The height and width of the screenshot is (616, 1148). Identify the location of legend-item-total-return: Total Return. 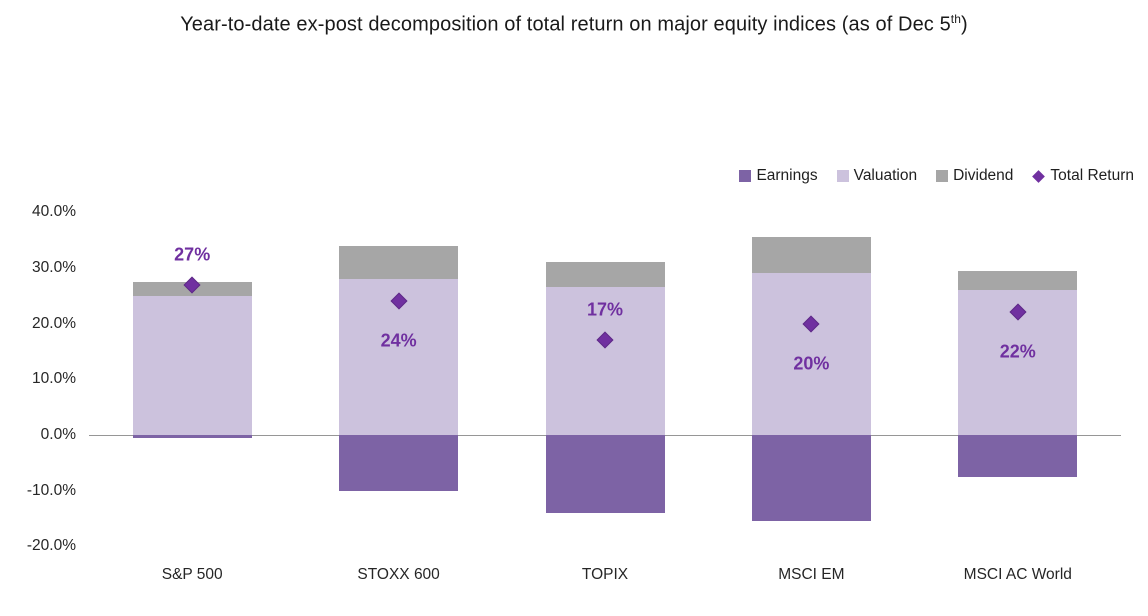
(1083, 176).